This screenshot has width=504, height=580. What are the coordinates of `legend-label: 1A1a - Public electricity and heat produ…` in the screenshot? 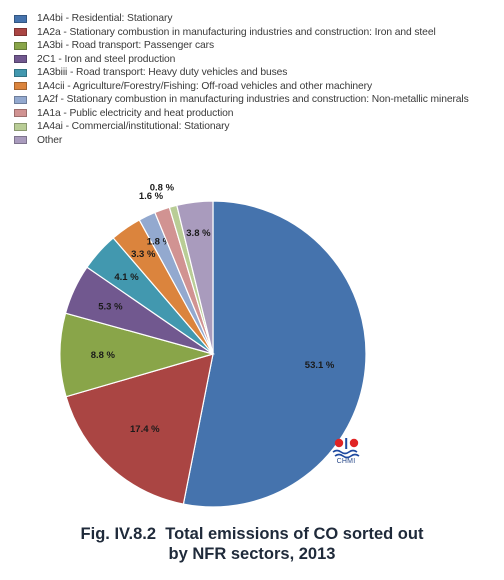 It's located at (135, 113).